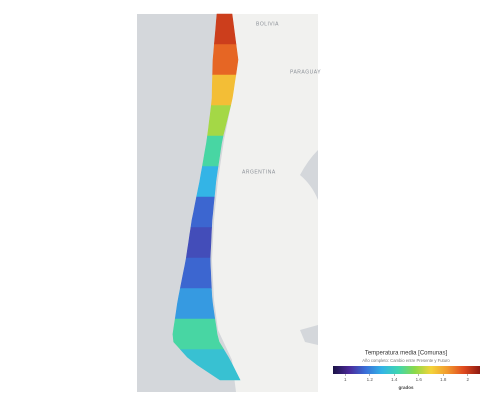 The height and width of the screenshot is (404, 491). What do you see at coordinates (259, 172) in the screenshot?
I see `map-label: ARGENTINA` at bounding box center [259, 172].